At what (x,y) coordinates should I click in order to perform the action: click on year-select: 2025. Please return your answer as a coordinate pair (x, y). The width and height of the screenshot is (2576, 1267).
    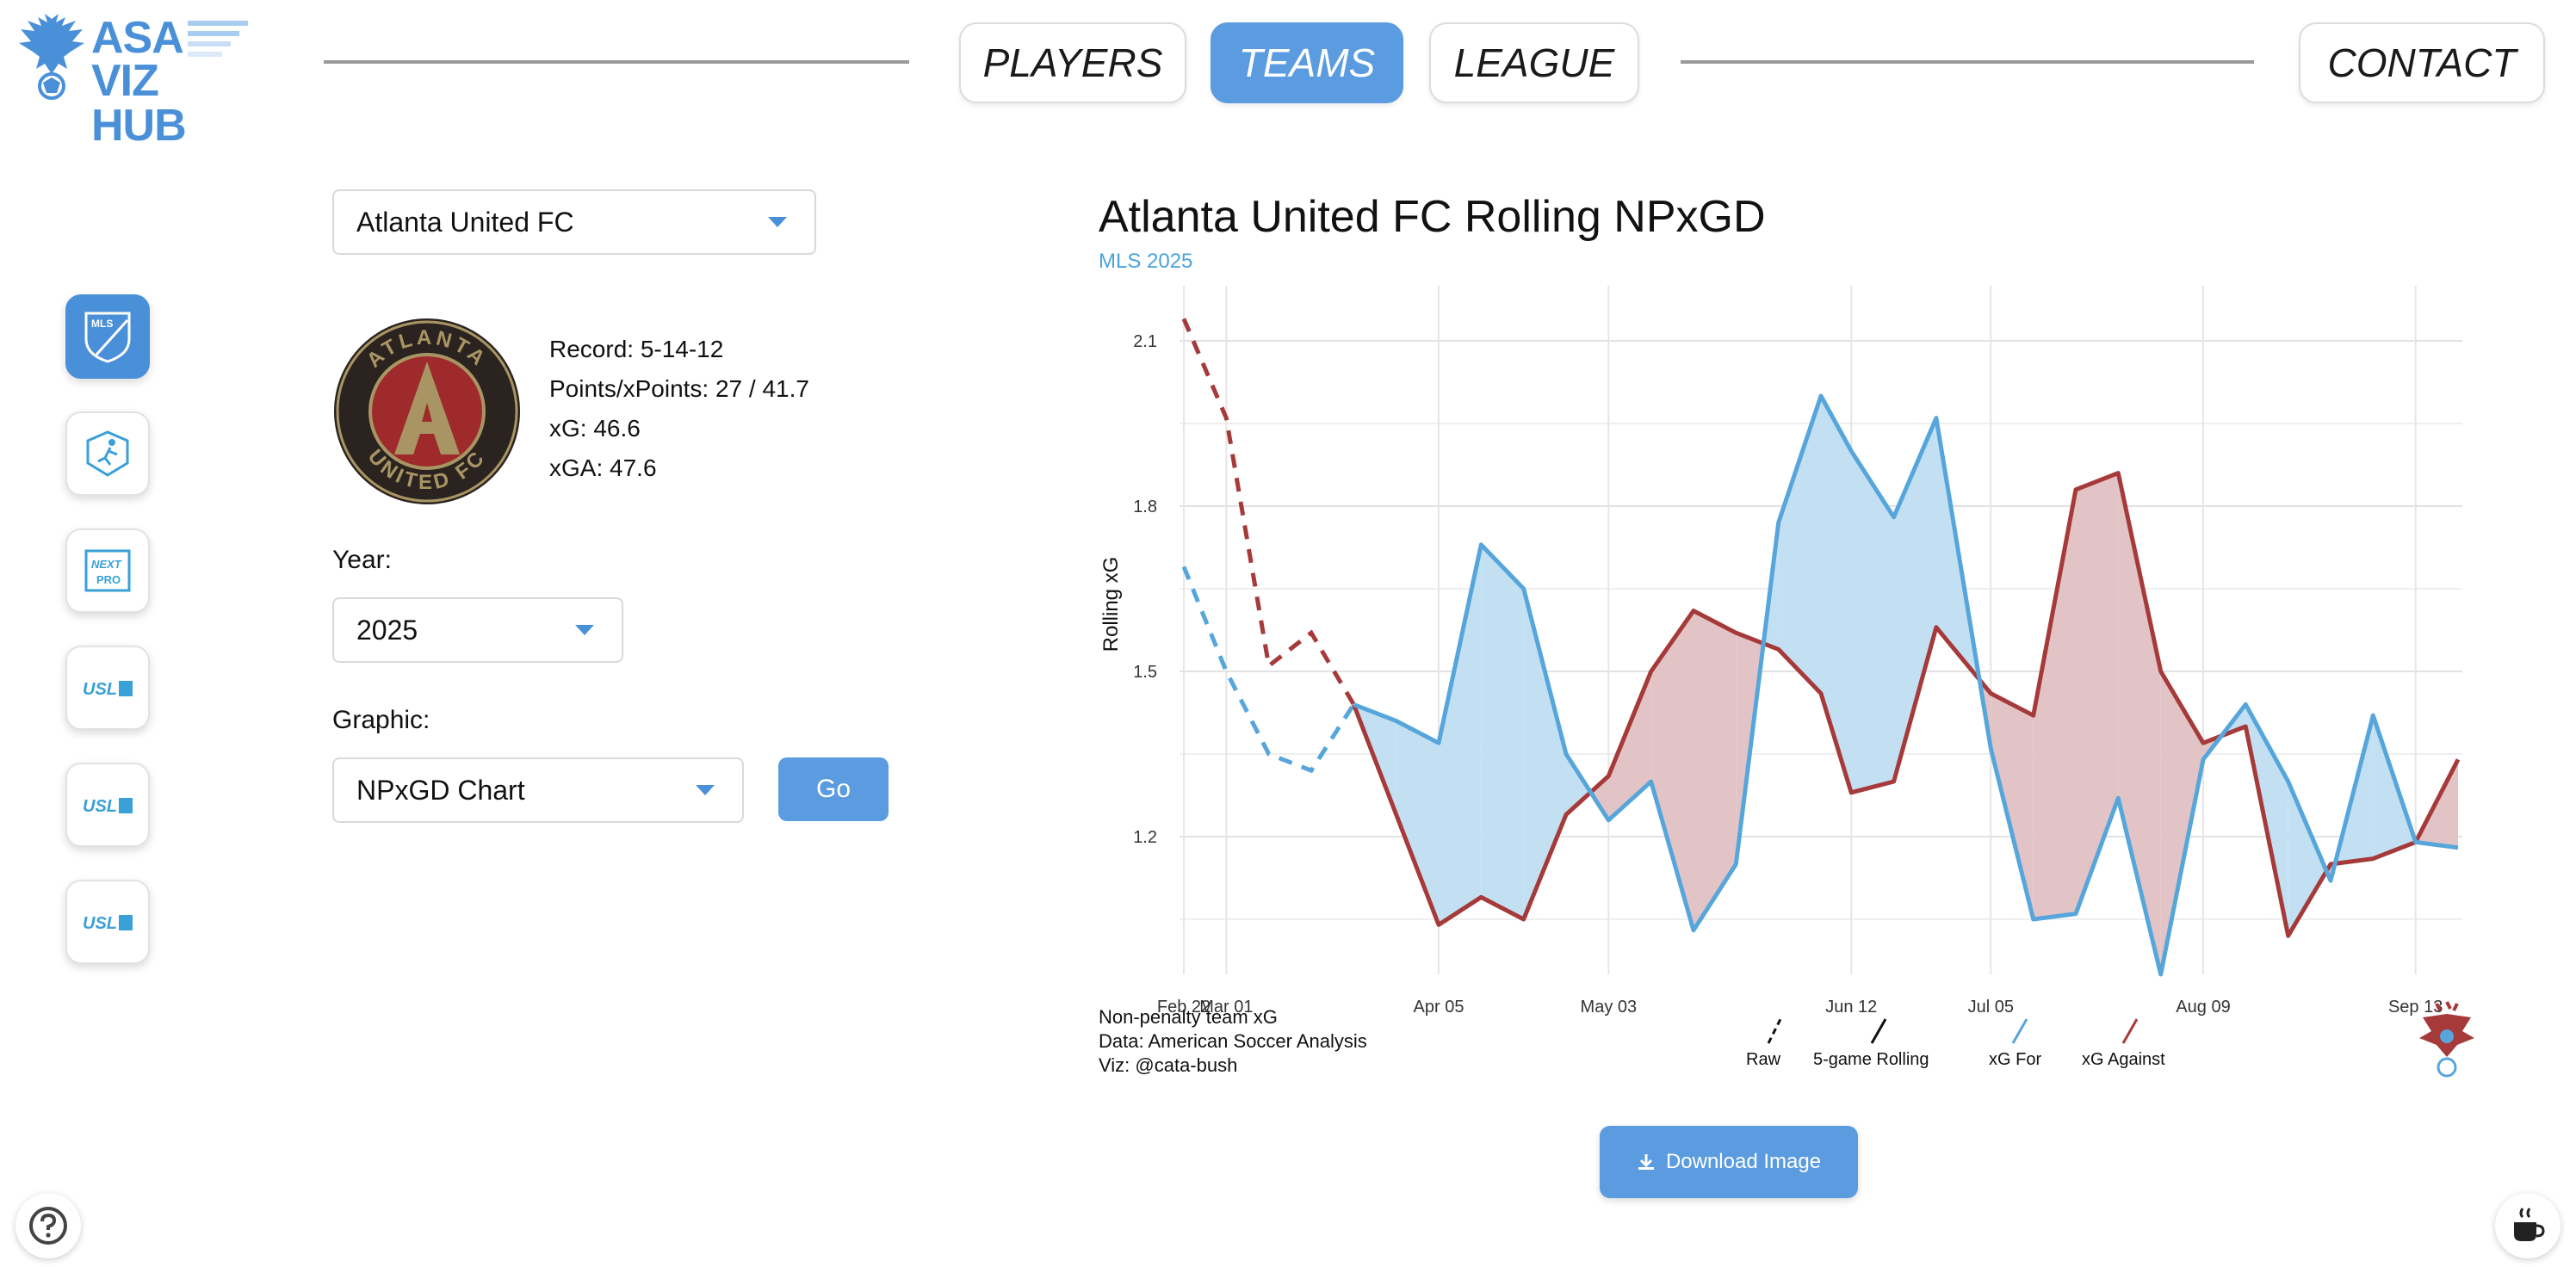
    Looking at the image, I should click on (478, 630).